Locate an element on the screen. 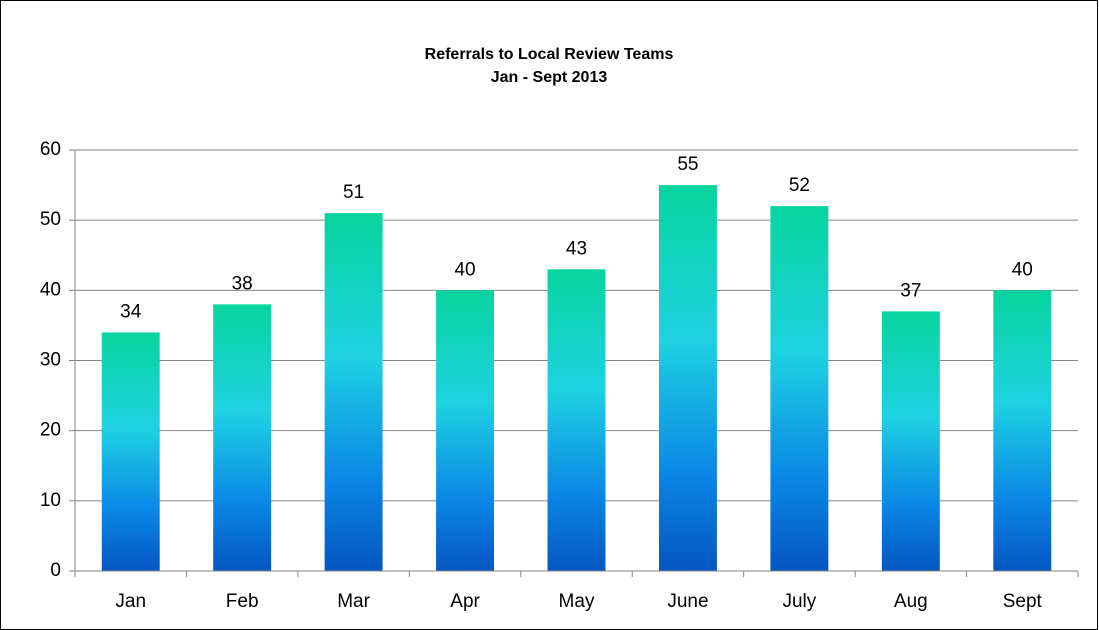 The image size is (1099, 630). y-tick-label: 50 is located at coordinates (50, 219).